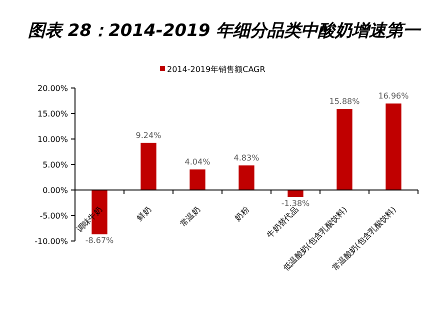 The image size is (426, 325). Describe the element at coordinates (52, 114) in the screenshot. I see `y-tick-label: 15.00%` at that location.